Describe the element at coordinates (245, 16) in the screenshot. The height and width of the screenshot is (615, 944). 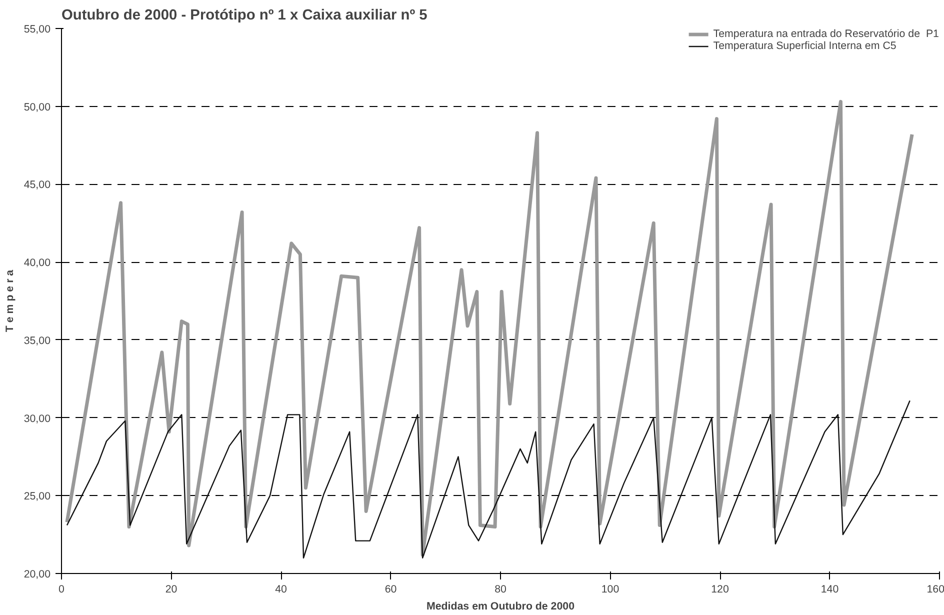
I see `chart-title: Outubro de 2000 - Protótipo nº 1 x Caixa auxiliar nº 5` at that location.